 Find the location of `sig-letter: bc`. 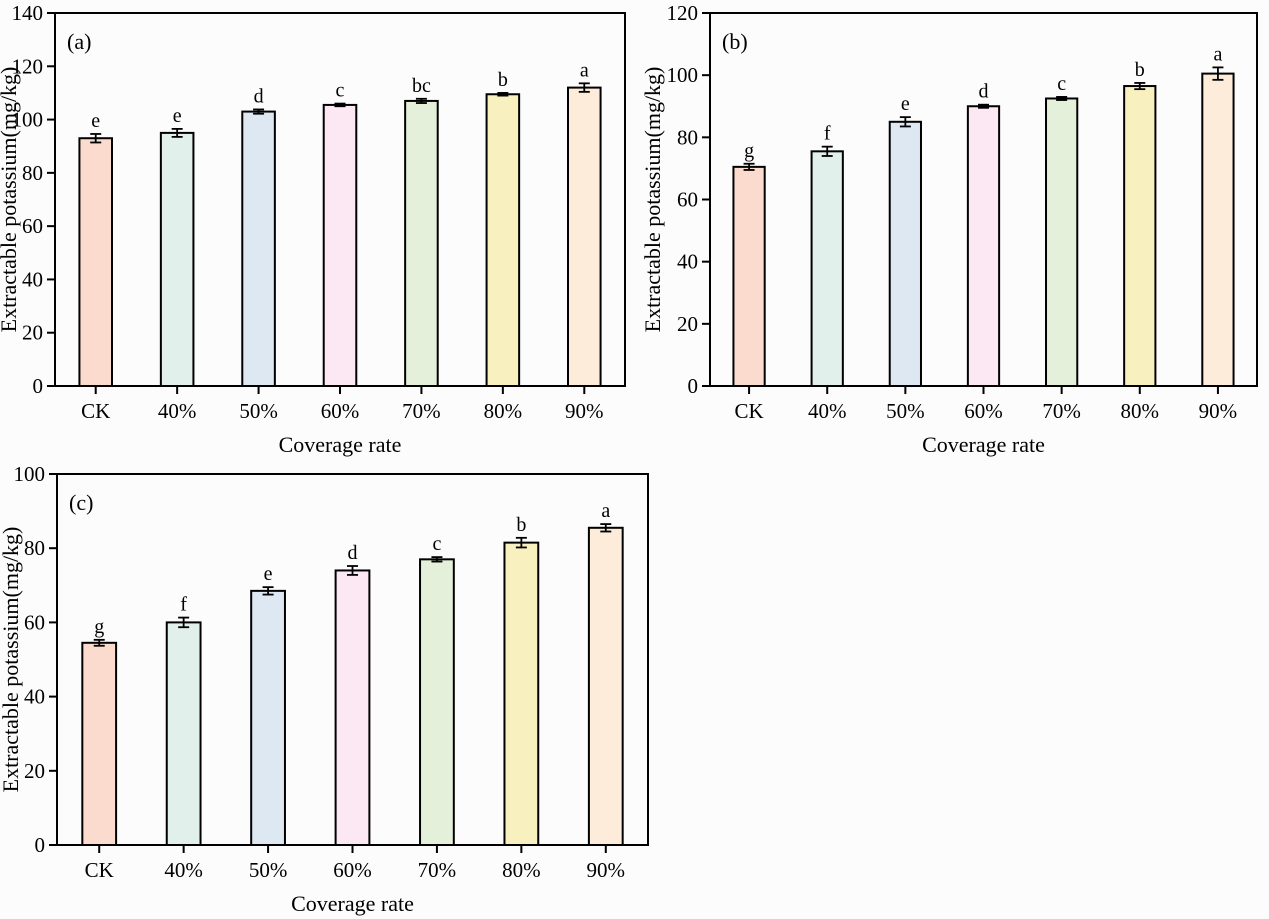

sig-letter: bc is located at coordinates (421, 86).